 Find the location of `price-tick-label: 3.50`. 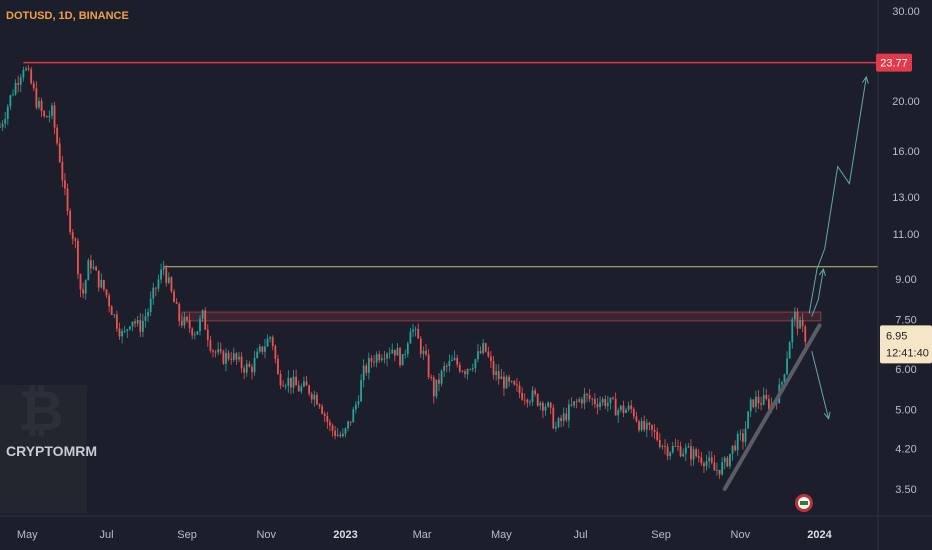

price-tick-label: 3.50 is located at coordinates (905, 490).